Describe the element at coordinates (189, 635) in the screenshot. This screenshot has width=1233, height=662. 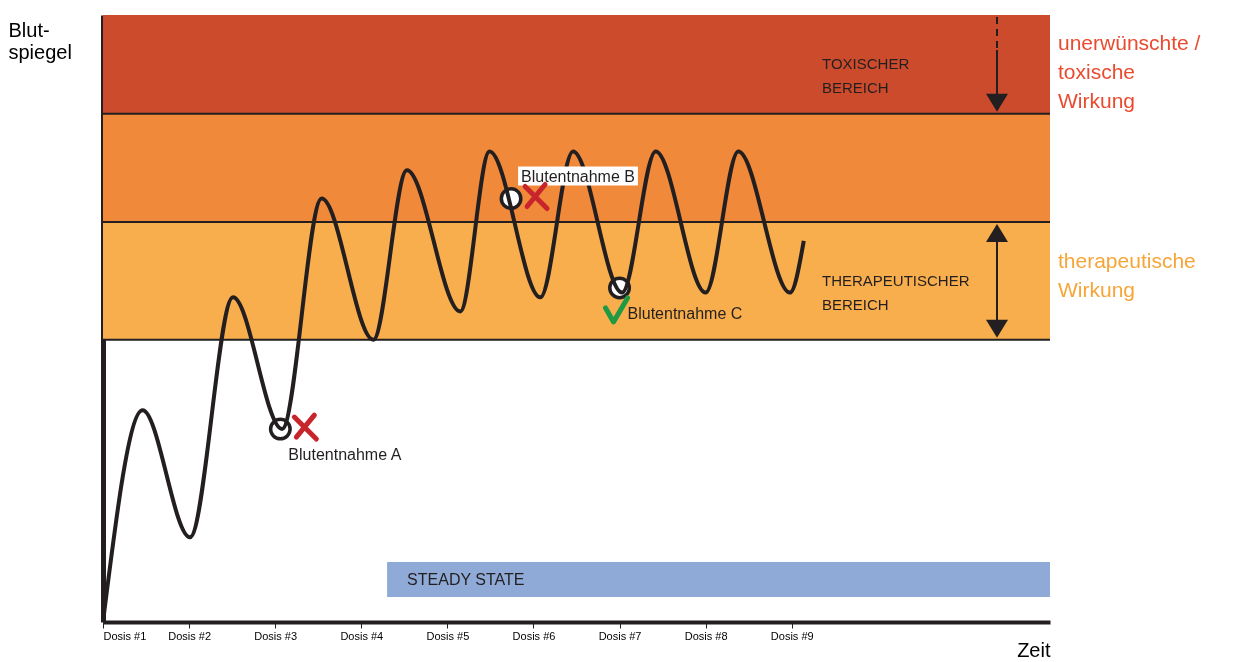
I see `x-tick-label: Dosis #2` at that location.